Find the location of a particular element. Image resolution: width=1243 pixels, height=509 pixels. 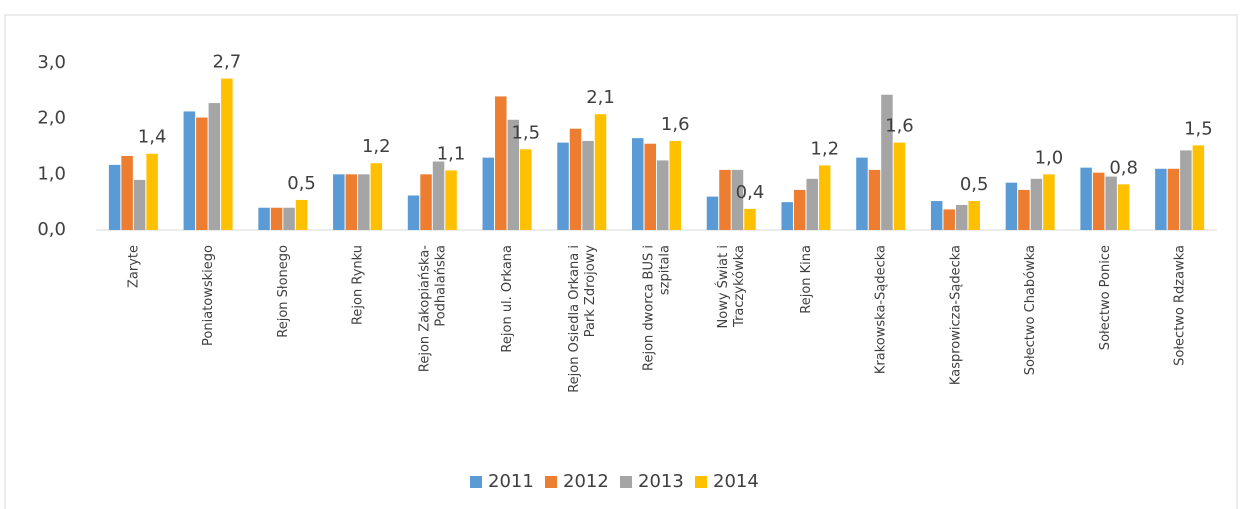

data-label: 1,4 is located at coordinates (152, 137).